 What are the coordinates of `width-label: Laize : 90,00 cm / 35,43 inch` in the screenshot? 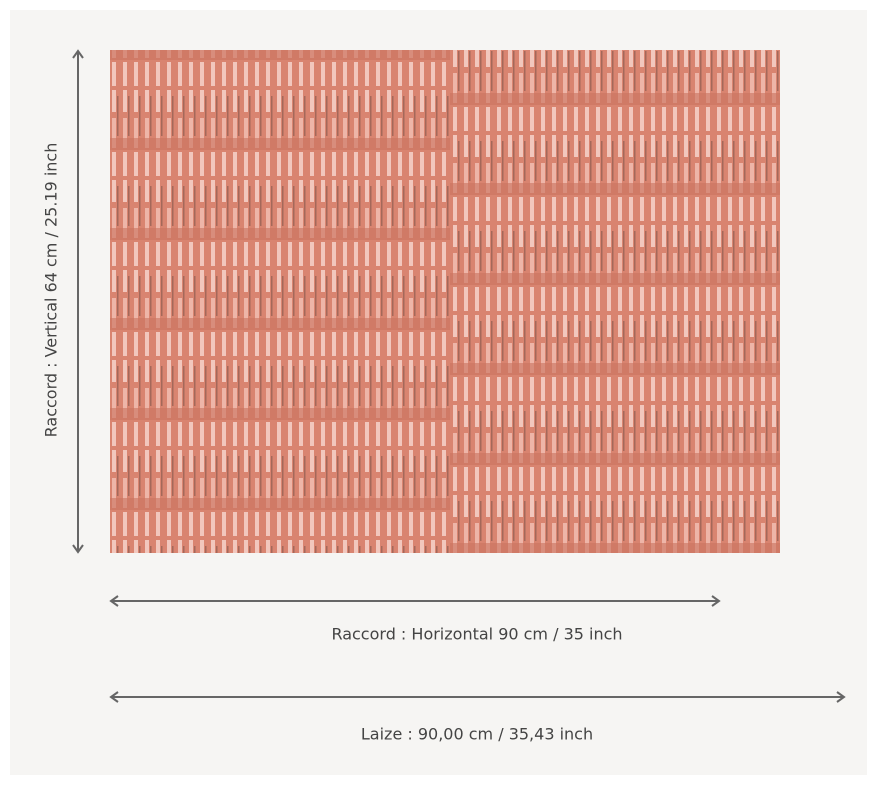 It's located at (477, 734).